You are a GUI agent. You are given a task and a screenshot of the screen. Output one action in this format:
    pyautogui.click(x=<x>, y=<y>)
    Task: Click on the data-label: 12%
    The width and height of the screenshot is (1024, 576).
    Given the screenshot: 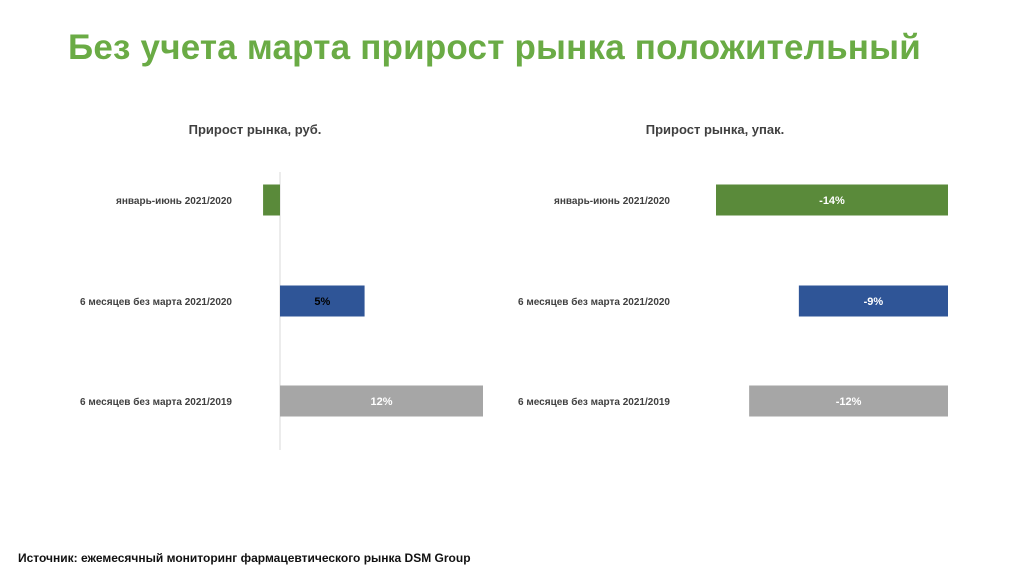 What is the action you would take?
    pyautogui.click(x=381, y=402)
    